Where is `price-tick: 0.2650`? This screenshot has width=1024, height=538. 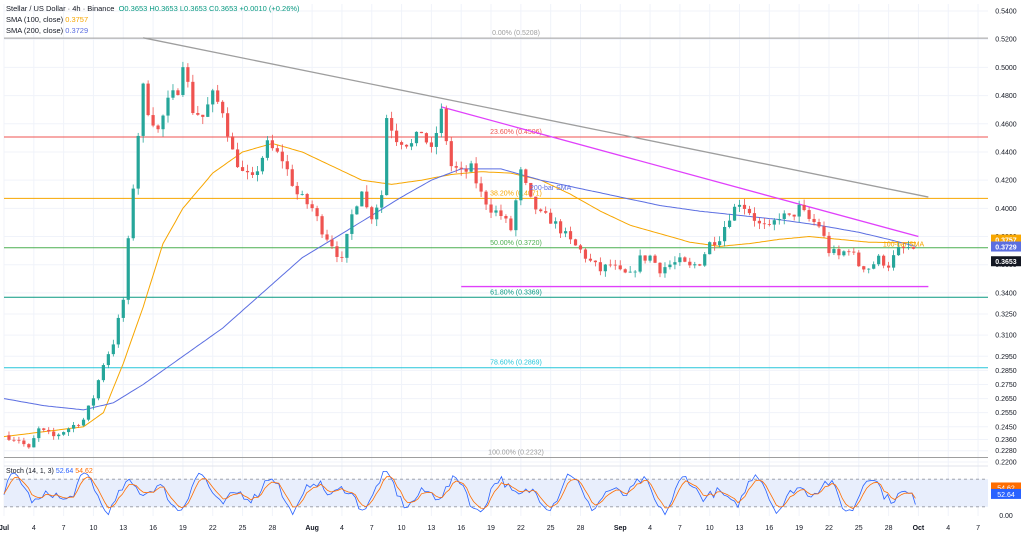 price-tick: 0.2650 is located at coordinates (1006, 399).